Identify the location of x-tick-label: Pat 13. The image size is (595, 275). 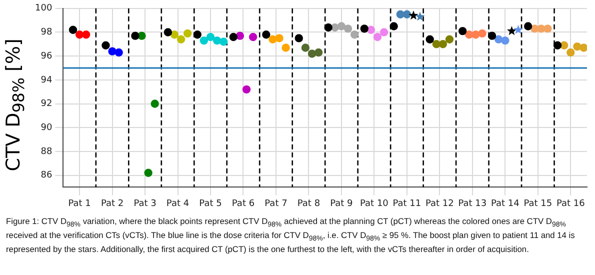
(472, 203).